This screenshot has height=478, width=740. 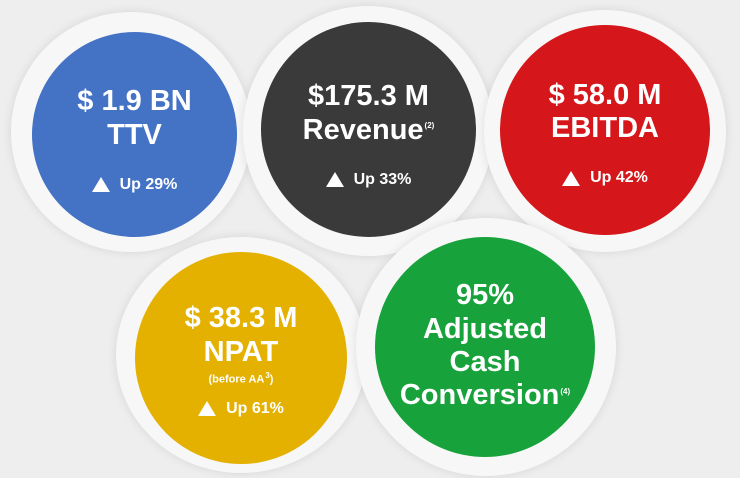 I want to click on ebitda-change-text: Up 42%, so click(x=619, y=178).